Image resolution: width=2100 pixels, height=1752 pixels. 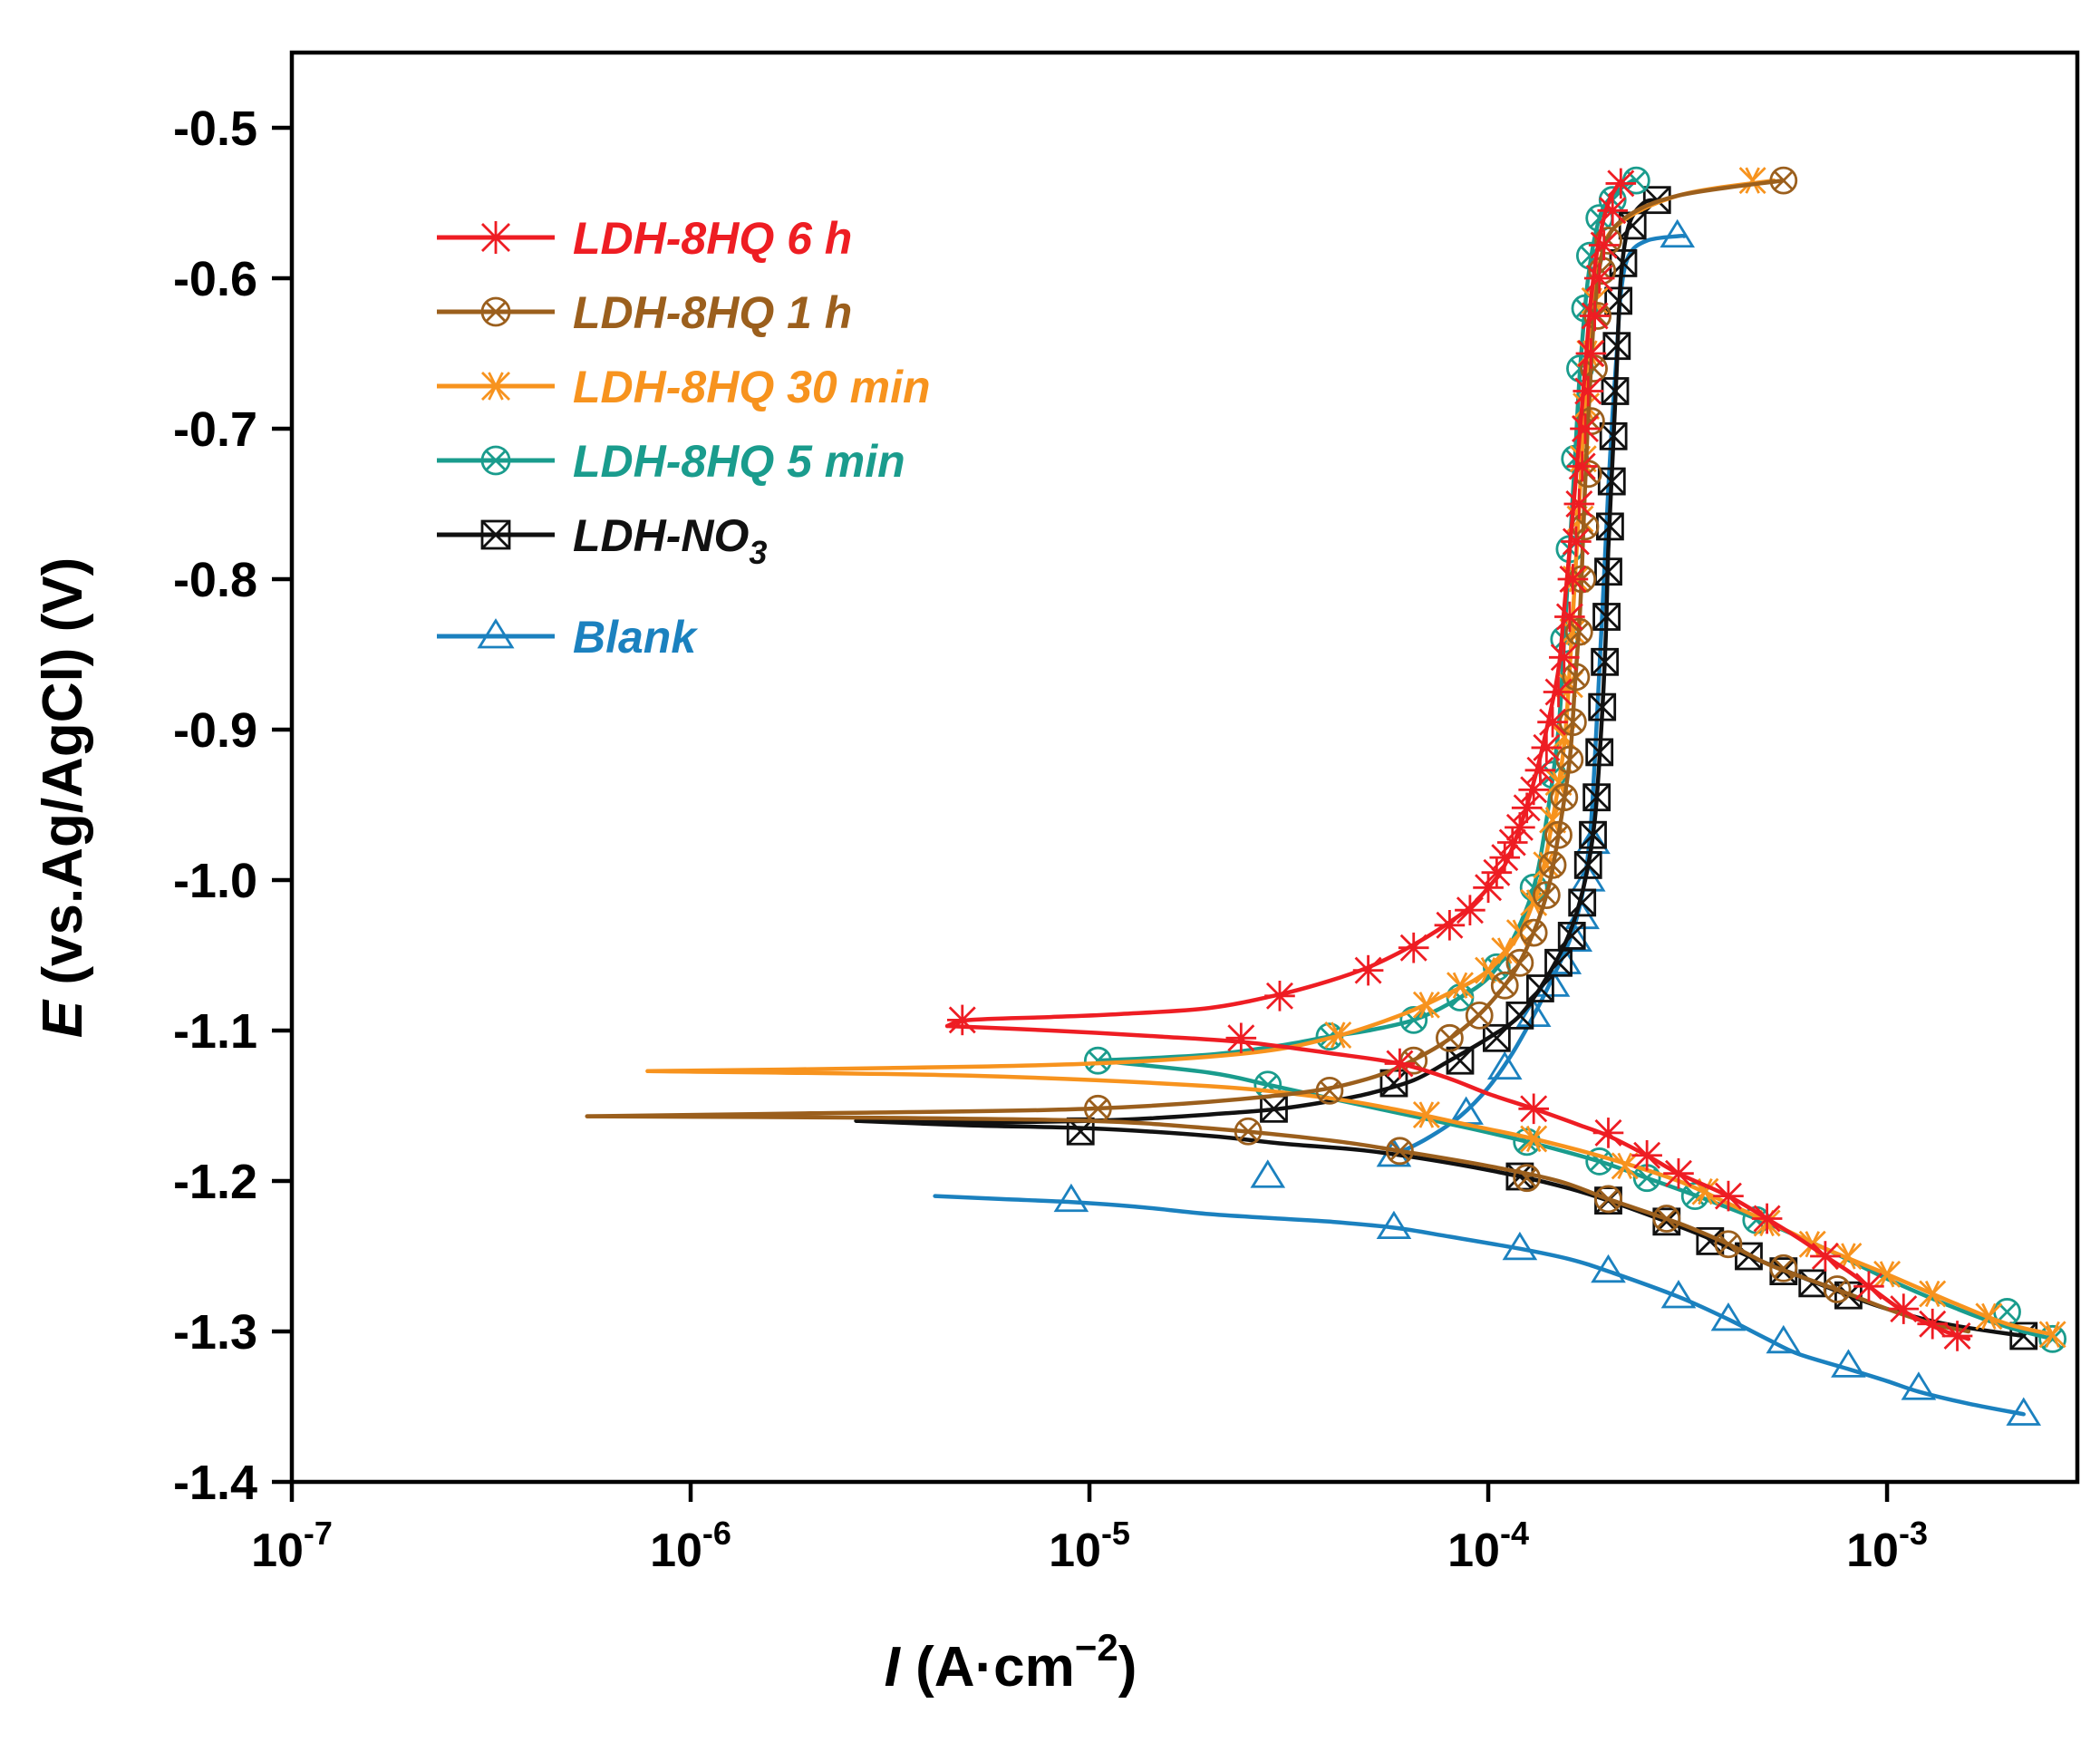 I want to click on y-tick-label: -0.6, so click(x=215, y=279).